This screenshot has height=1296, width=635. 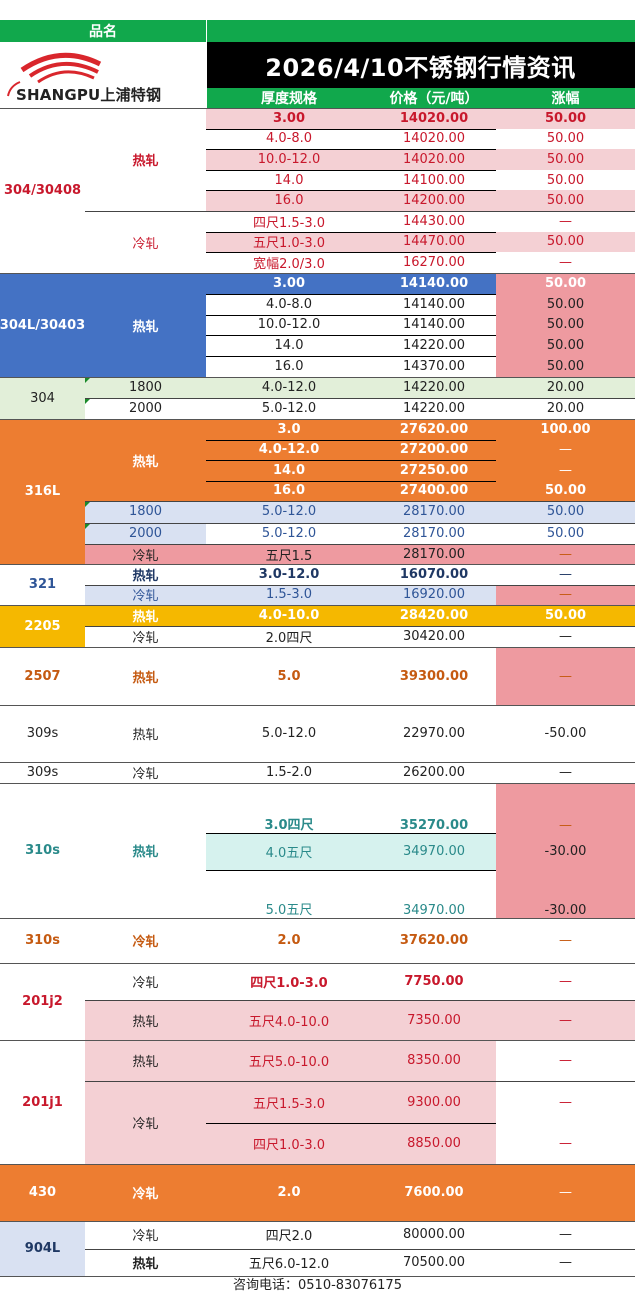 I want to click on price-cell: 27620.00, so click(x=434, y=429).